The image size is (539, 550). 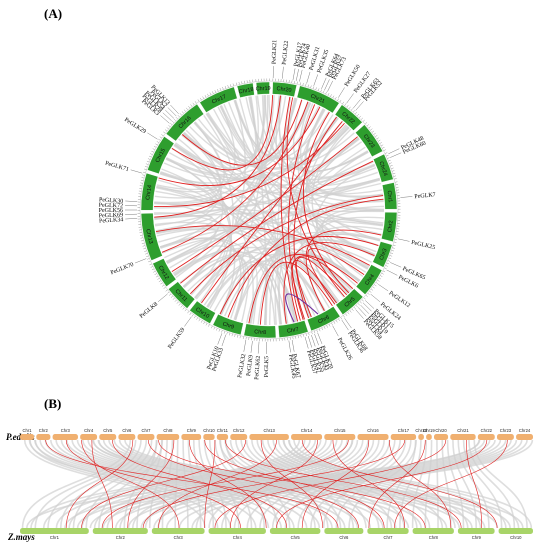 I want to click on zmays-chr3, so click(x=178, y=531).